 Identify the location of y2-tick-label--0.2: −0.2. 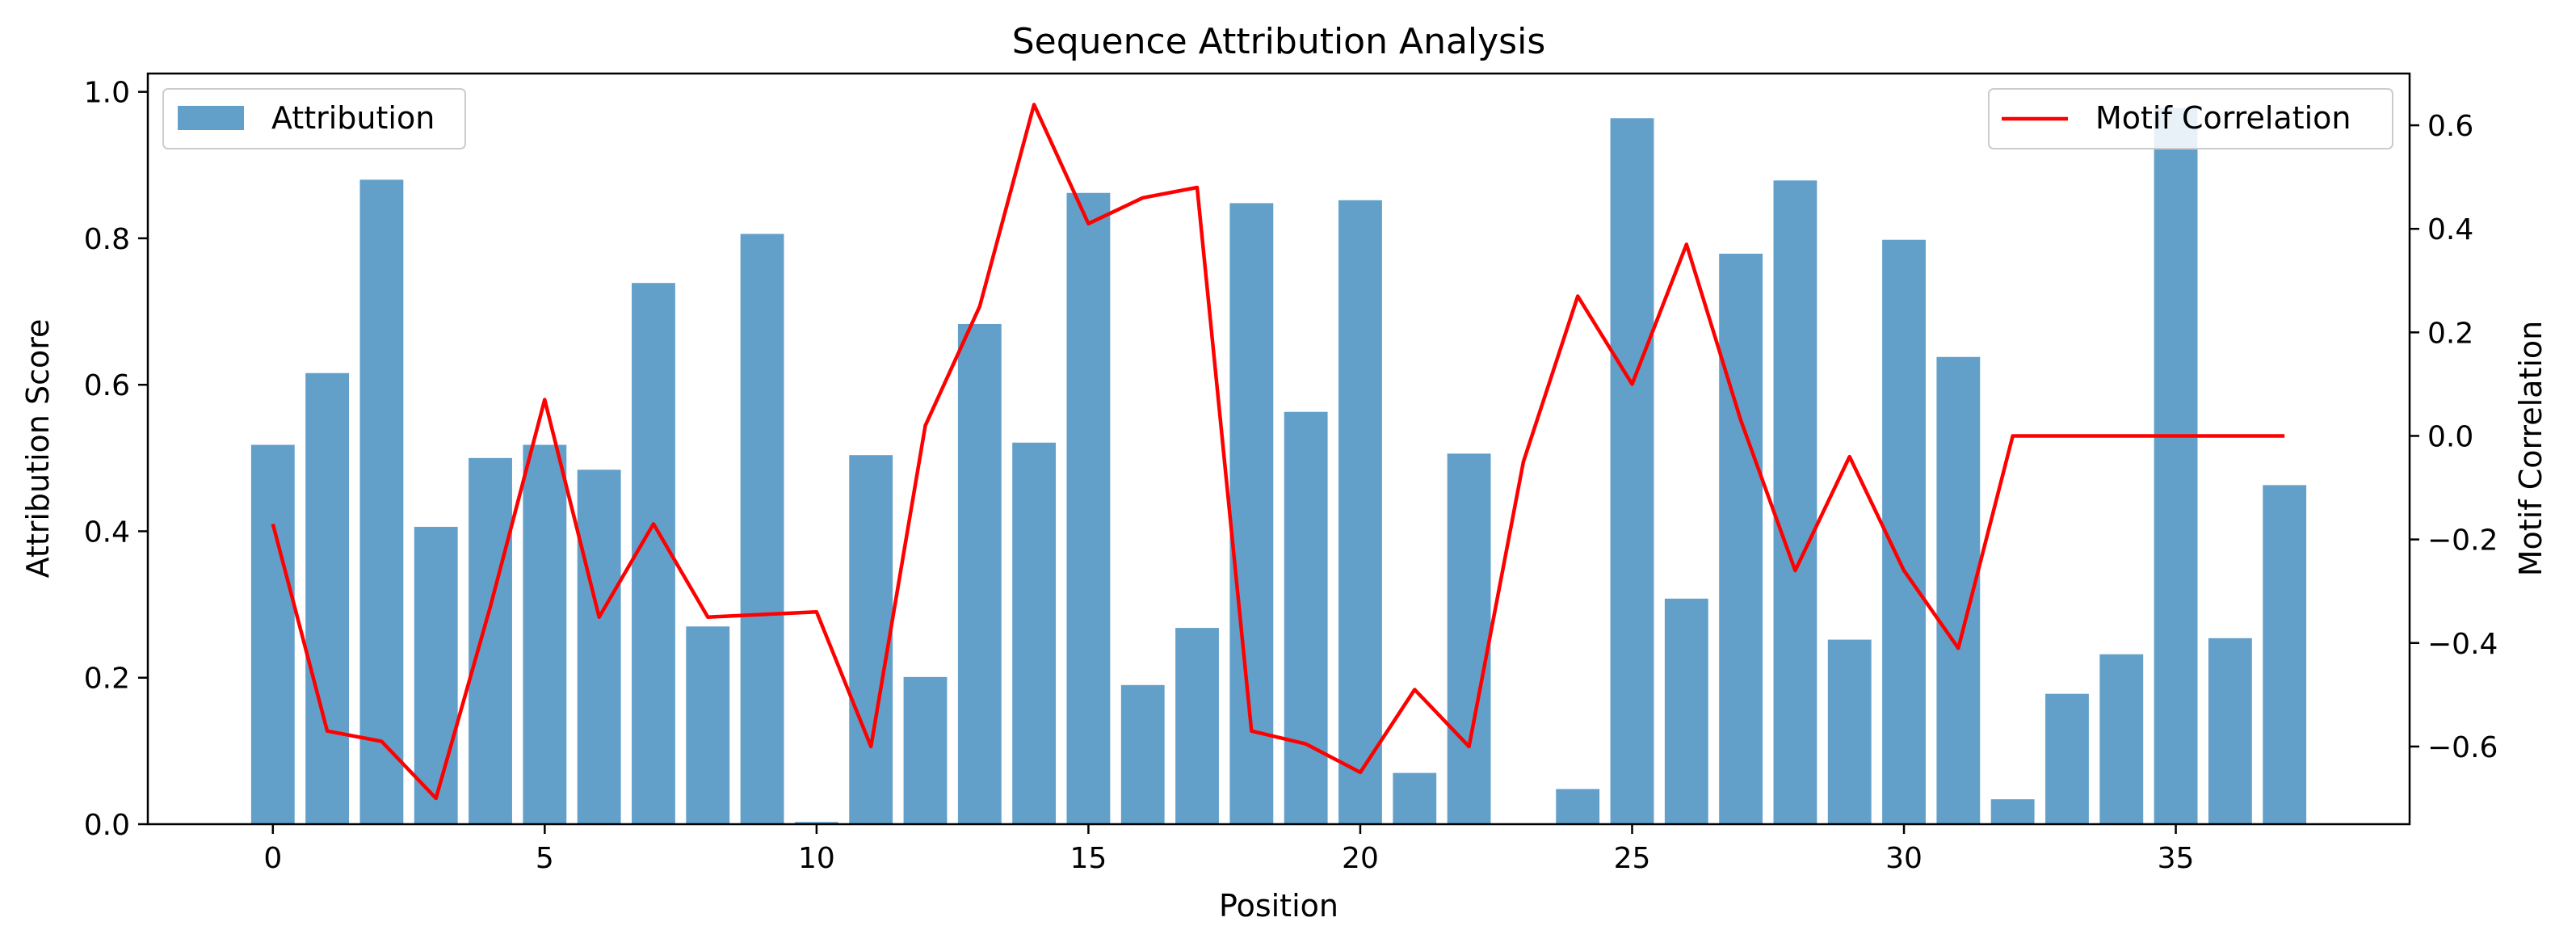
(2462, 541).